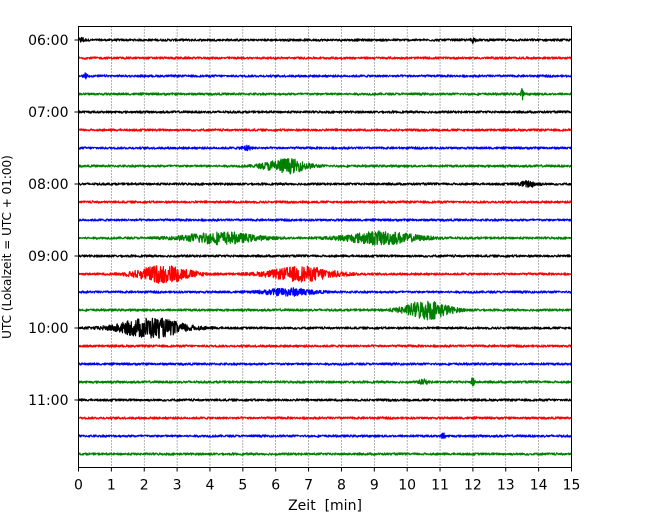  Describe the element at coordinates (144, 486) in the screenshot. I see `x-tick-label: 2` at that location.